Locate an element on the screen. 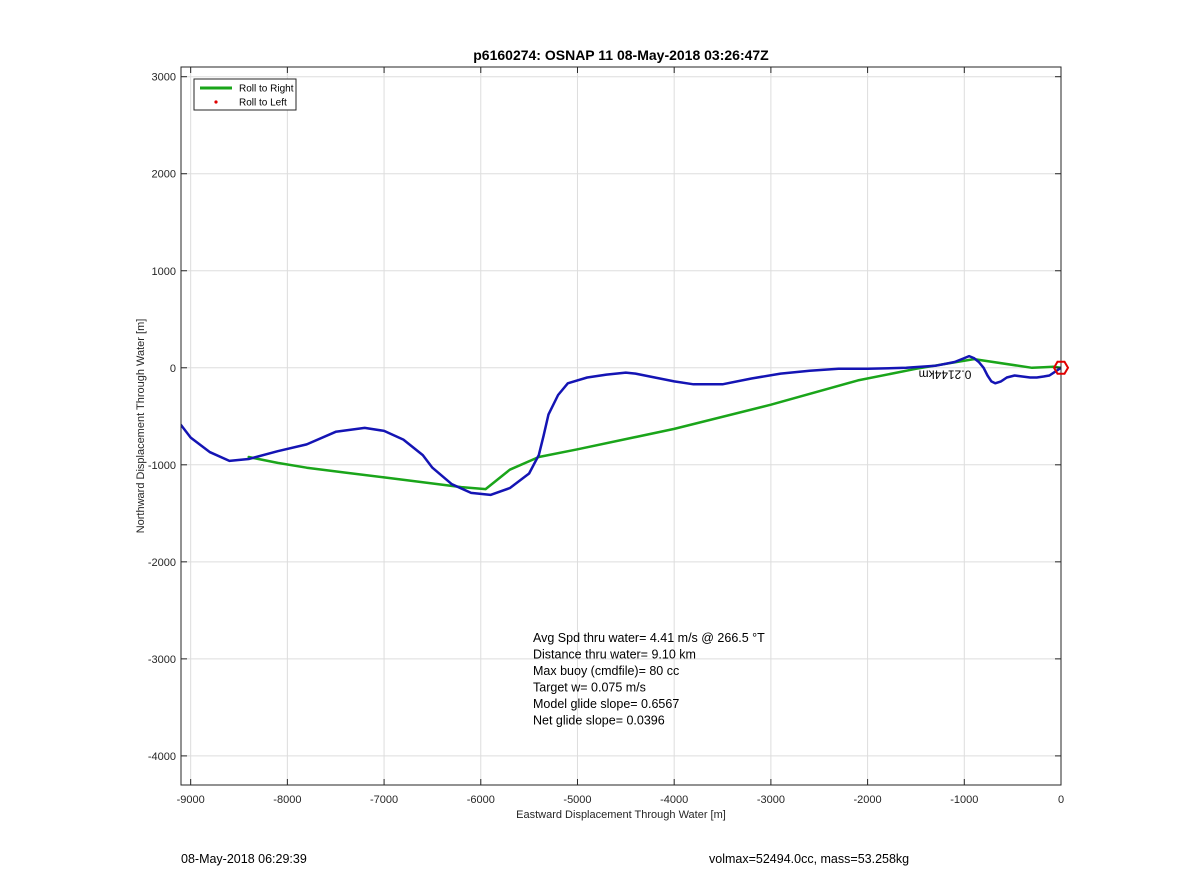 Image resolution: width=1200 pixels, height=885 pixels. stats-line: Target w= 0.075 m/s is located at coordinates (589, 688).